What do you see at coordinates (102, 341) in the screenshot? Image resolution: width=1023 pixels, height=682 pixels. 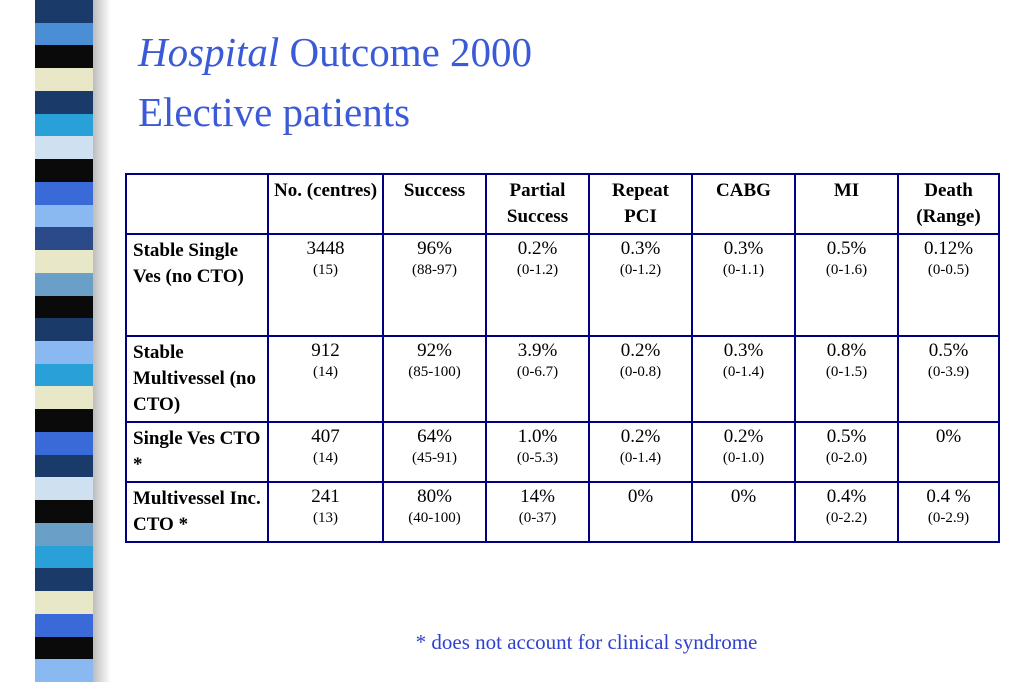 I see `stripe-shadow` at bounding box center [102, 341].